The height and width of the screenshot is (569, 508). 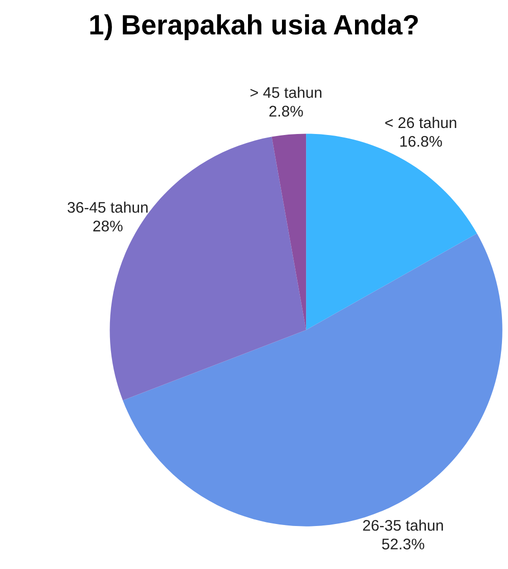 I want to click on slice-label: 36-45 tahun, so click(x=108, y=207).